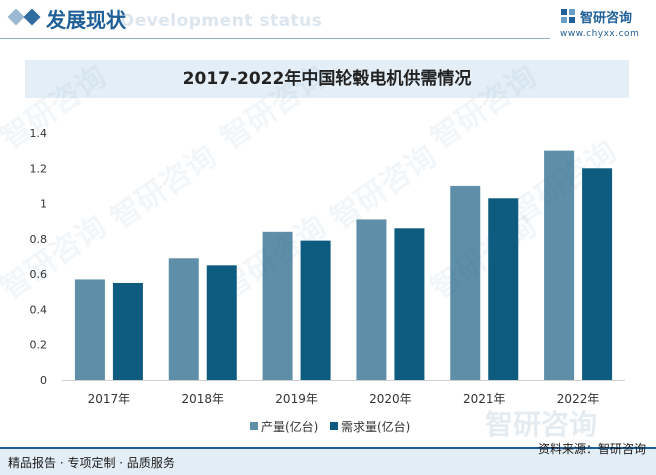 The width and height of the screenshot is (656, 475). I want to click on y-tick-label: 0.2, so click(39, 345).